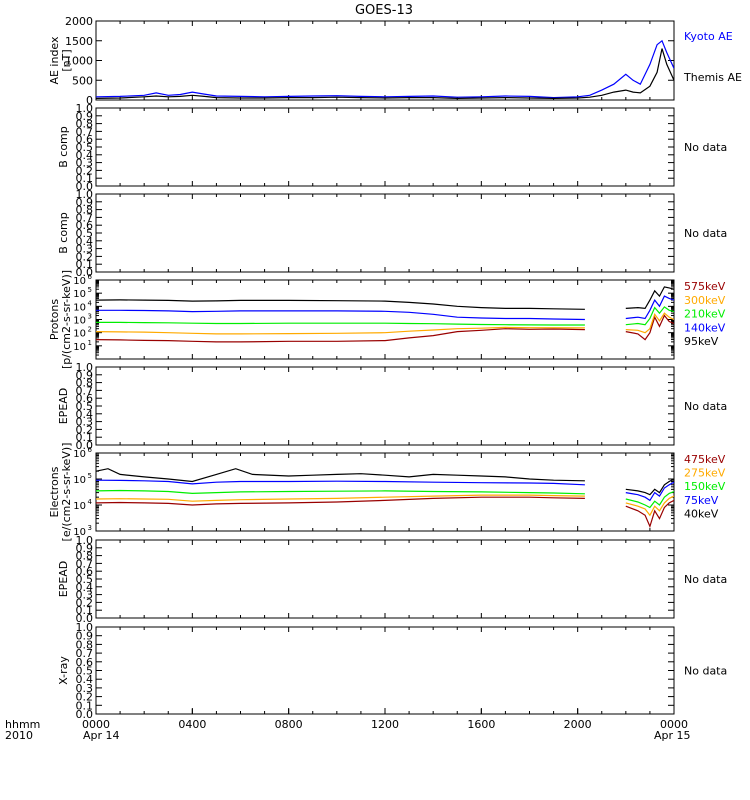 This screenshot has width=750, height=800. What do you see at coordinates (54, 319) in the screenshot?
I see `y-axis-label: Protons` at bounding box center [54, 319].